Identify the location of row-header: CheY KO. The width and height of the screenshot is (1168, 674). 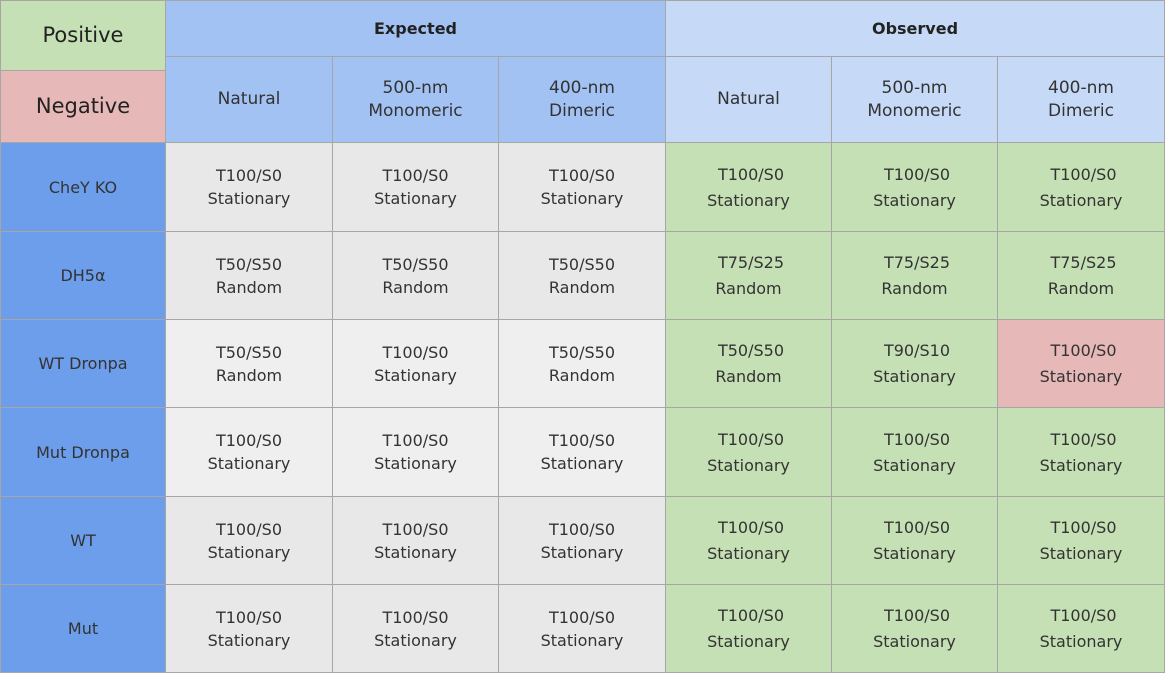
(83, 187).